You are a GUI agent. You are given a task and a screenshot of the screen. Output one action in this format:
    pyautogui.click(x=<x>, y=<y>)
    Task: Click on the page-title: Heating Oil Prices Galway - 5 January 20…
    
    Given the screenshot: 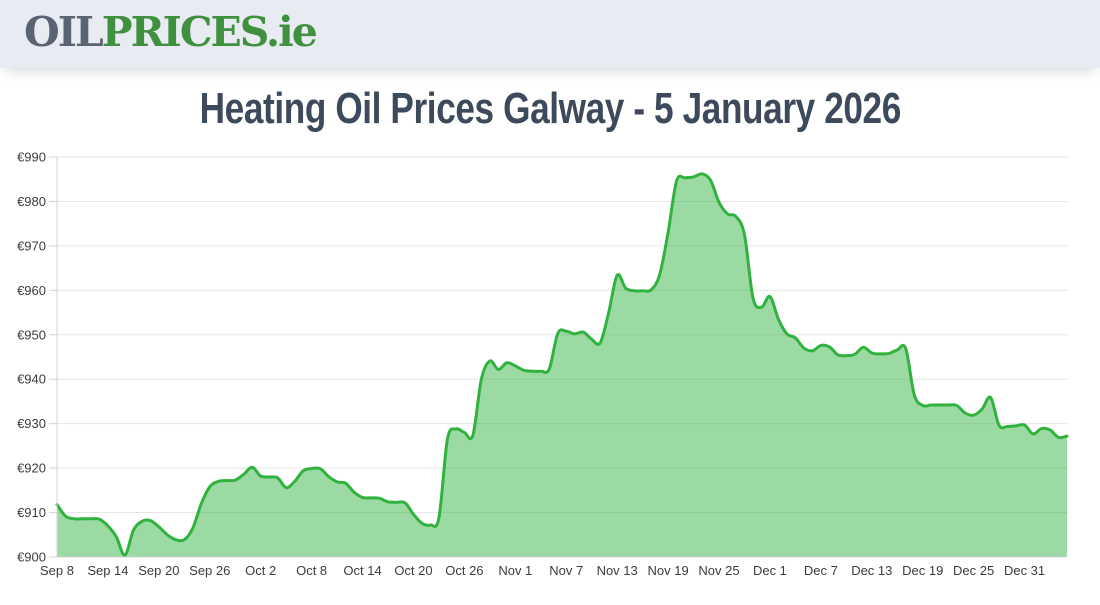 What is the action you would take?
    pyautogui.click(x=550, y=108)
    